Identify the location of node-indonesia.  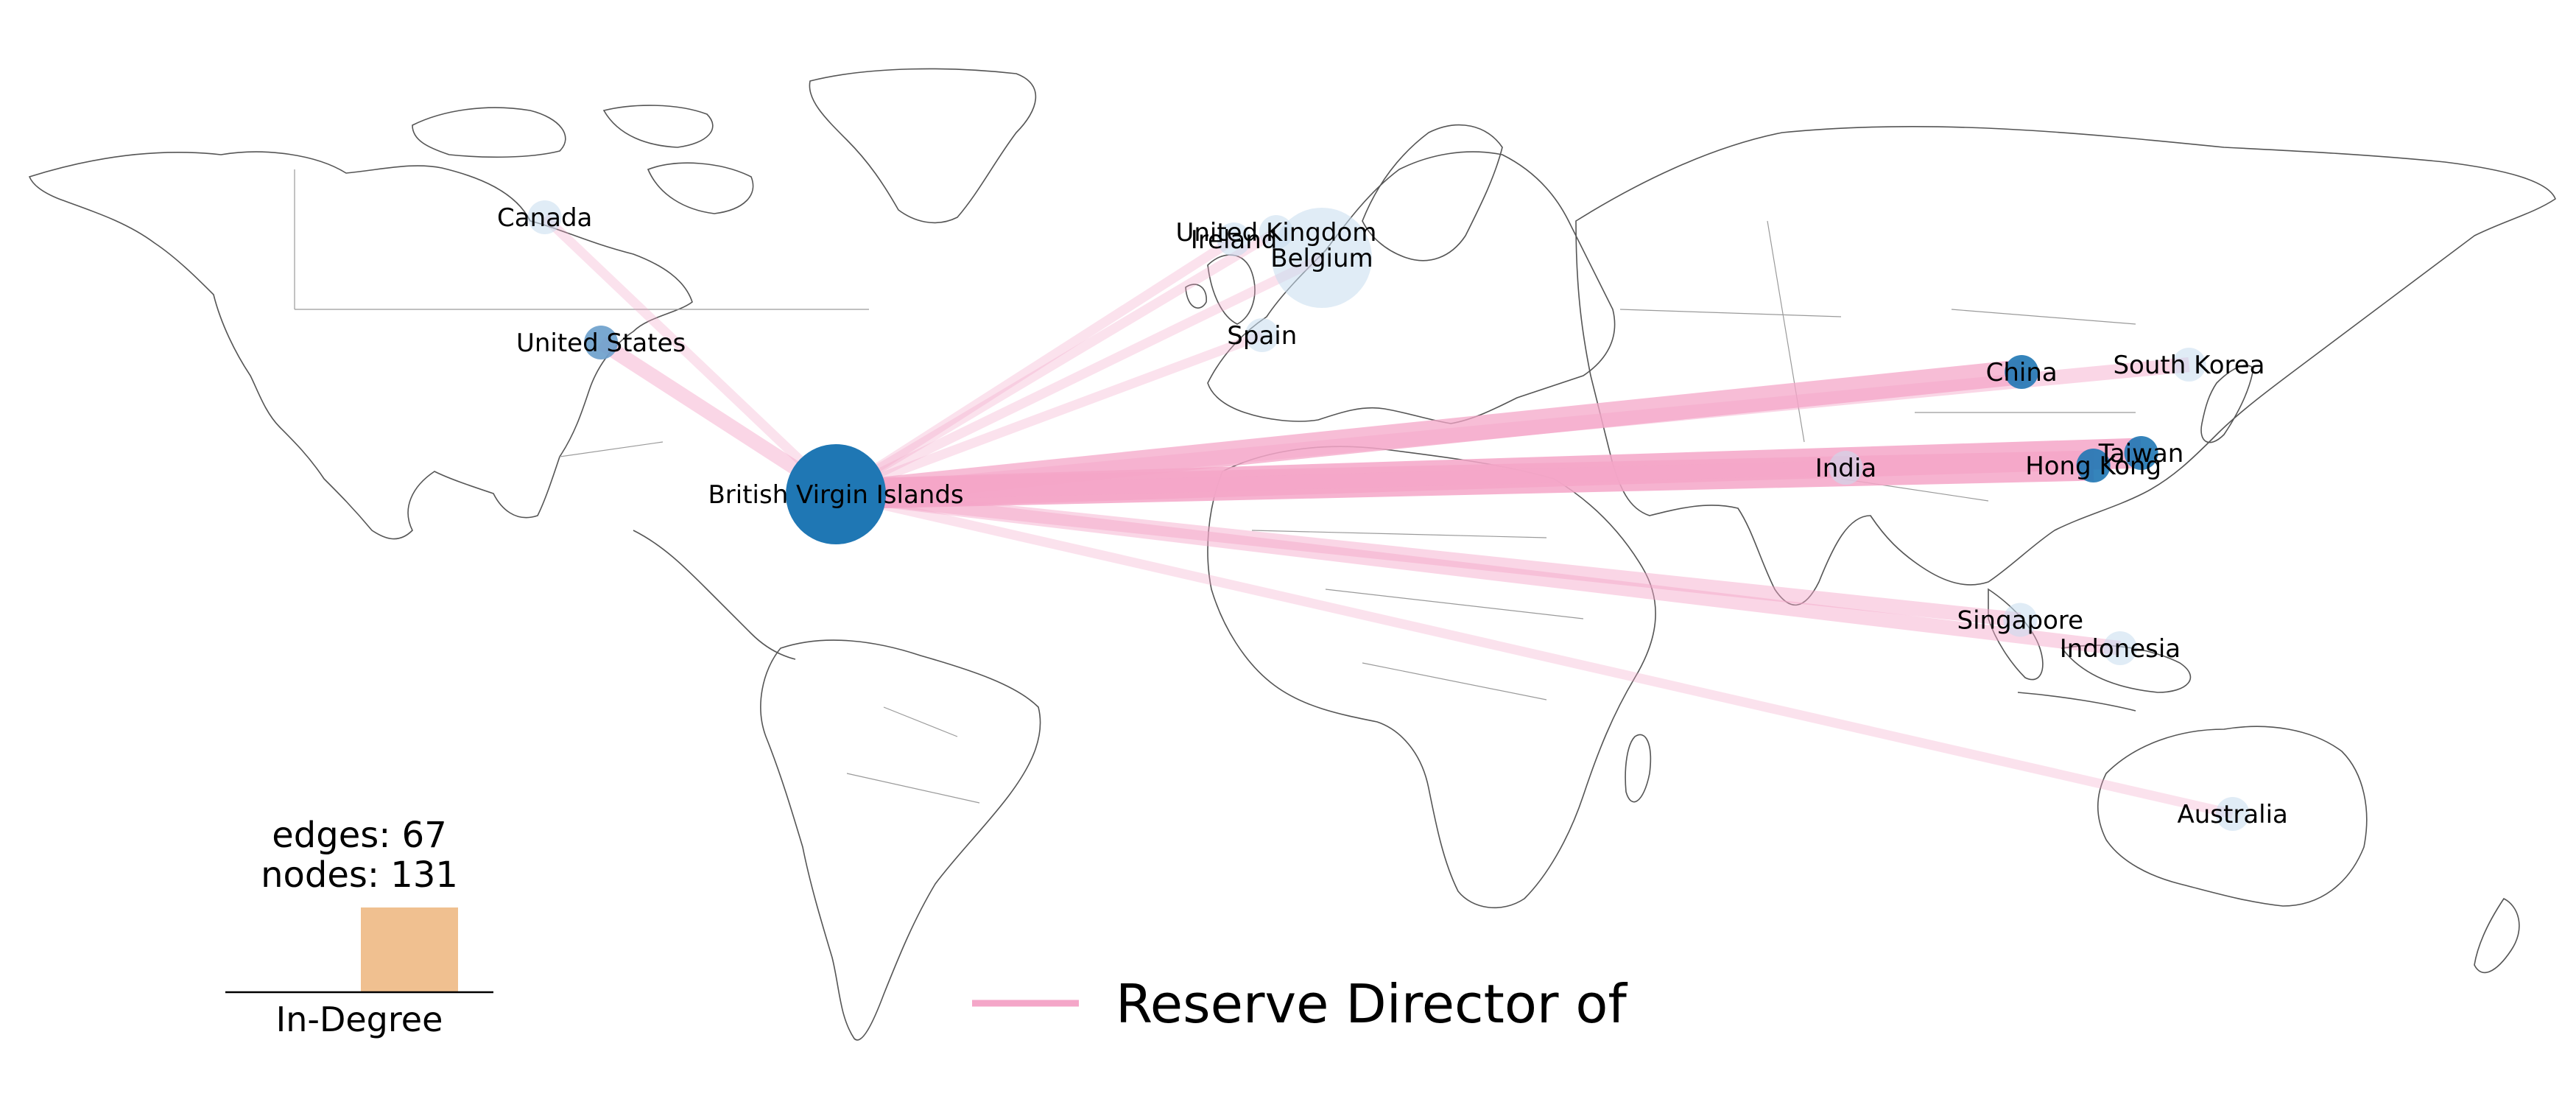
(2119, 648).